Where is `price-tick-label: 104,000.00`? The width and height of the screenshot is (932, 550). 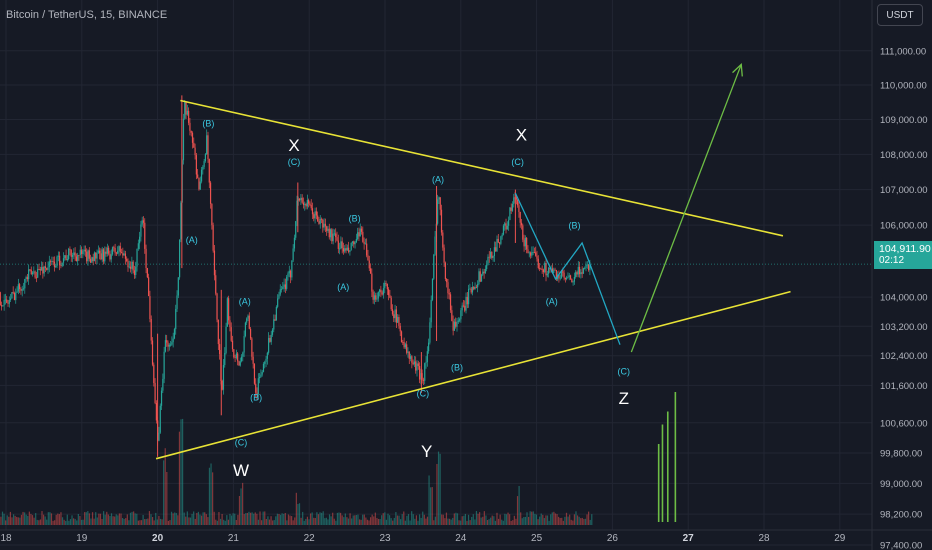 price-tick-label: 104,000.00 is located at coordinates (904, 298).